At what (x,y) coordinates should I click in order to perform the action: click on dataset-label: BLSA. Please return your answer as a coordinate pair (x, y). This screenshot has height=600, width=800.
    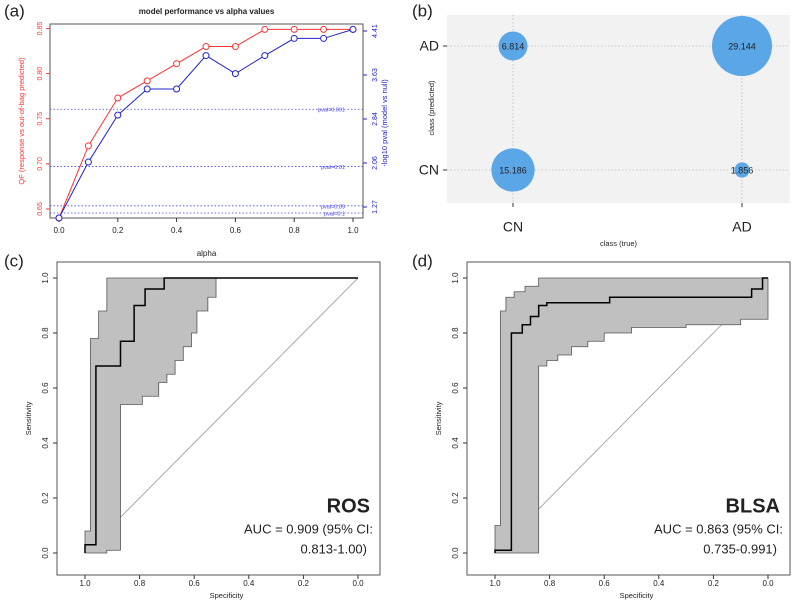
    Looking at the image, I should click on (753, 506).